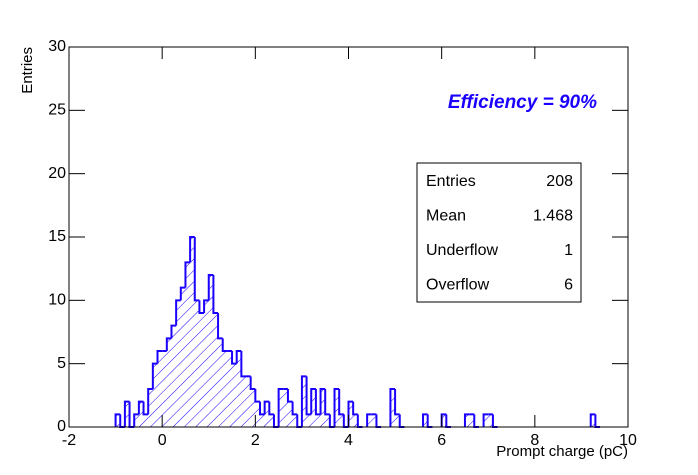 The width and height of the screenshot is (698, 475). What do you see at coordinates (57, 300) in the screenshot?
I see `y-tick-label: 10` at bounding box center [57, 300].